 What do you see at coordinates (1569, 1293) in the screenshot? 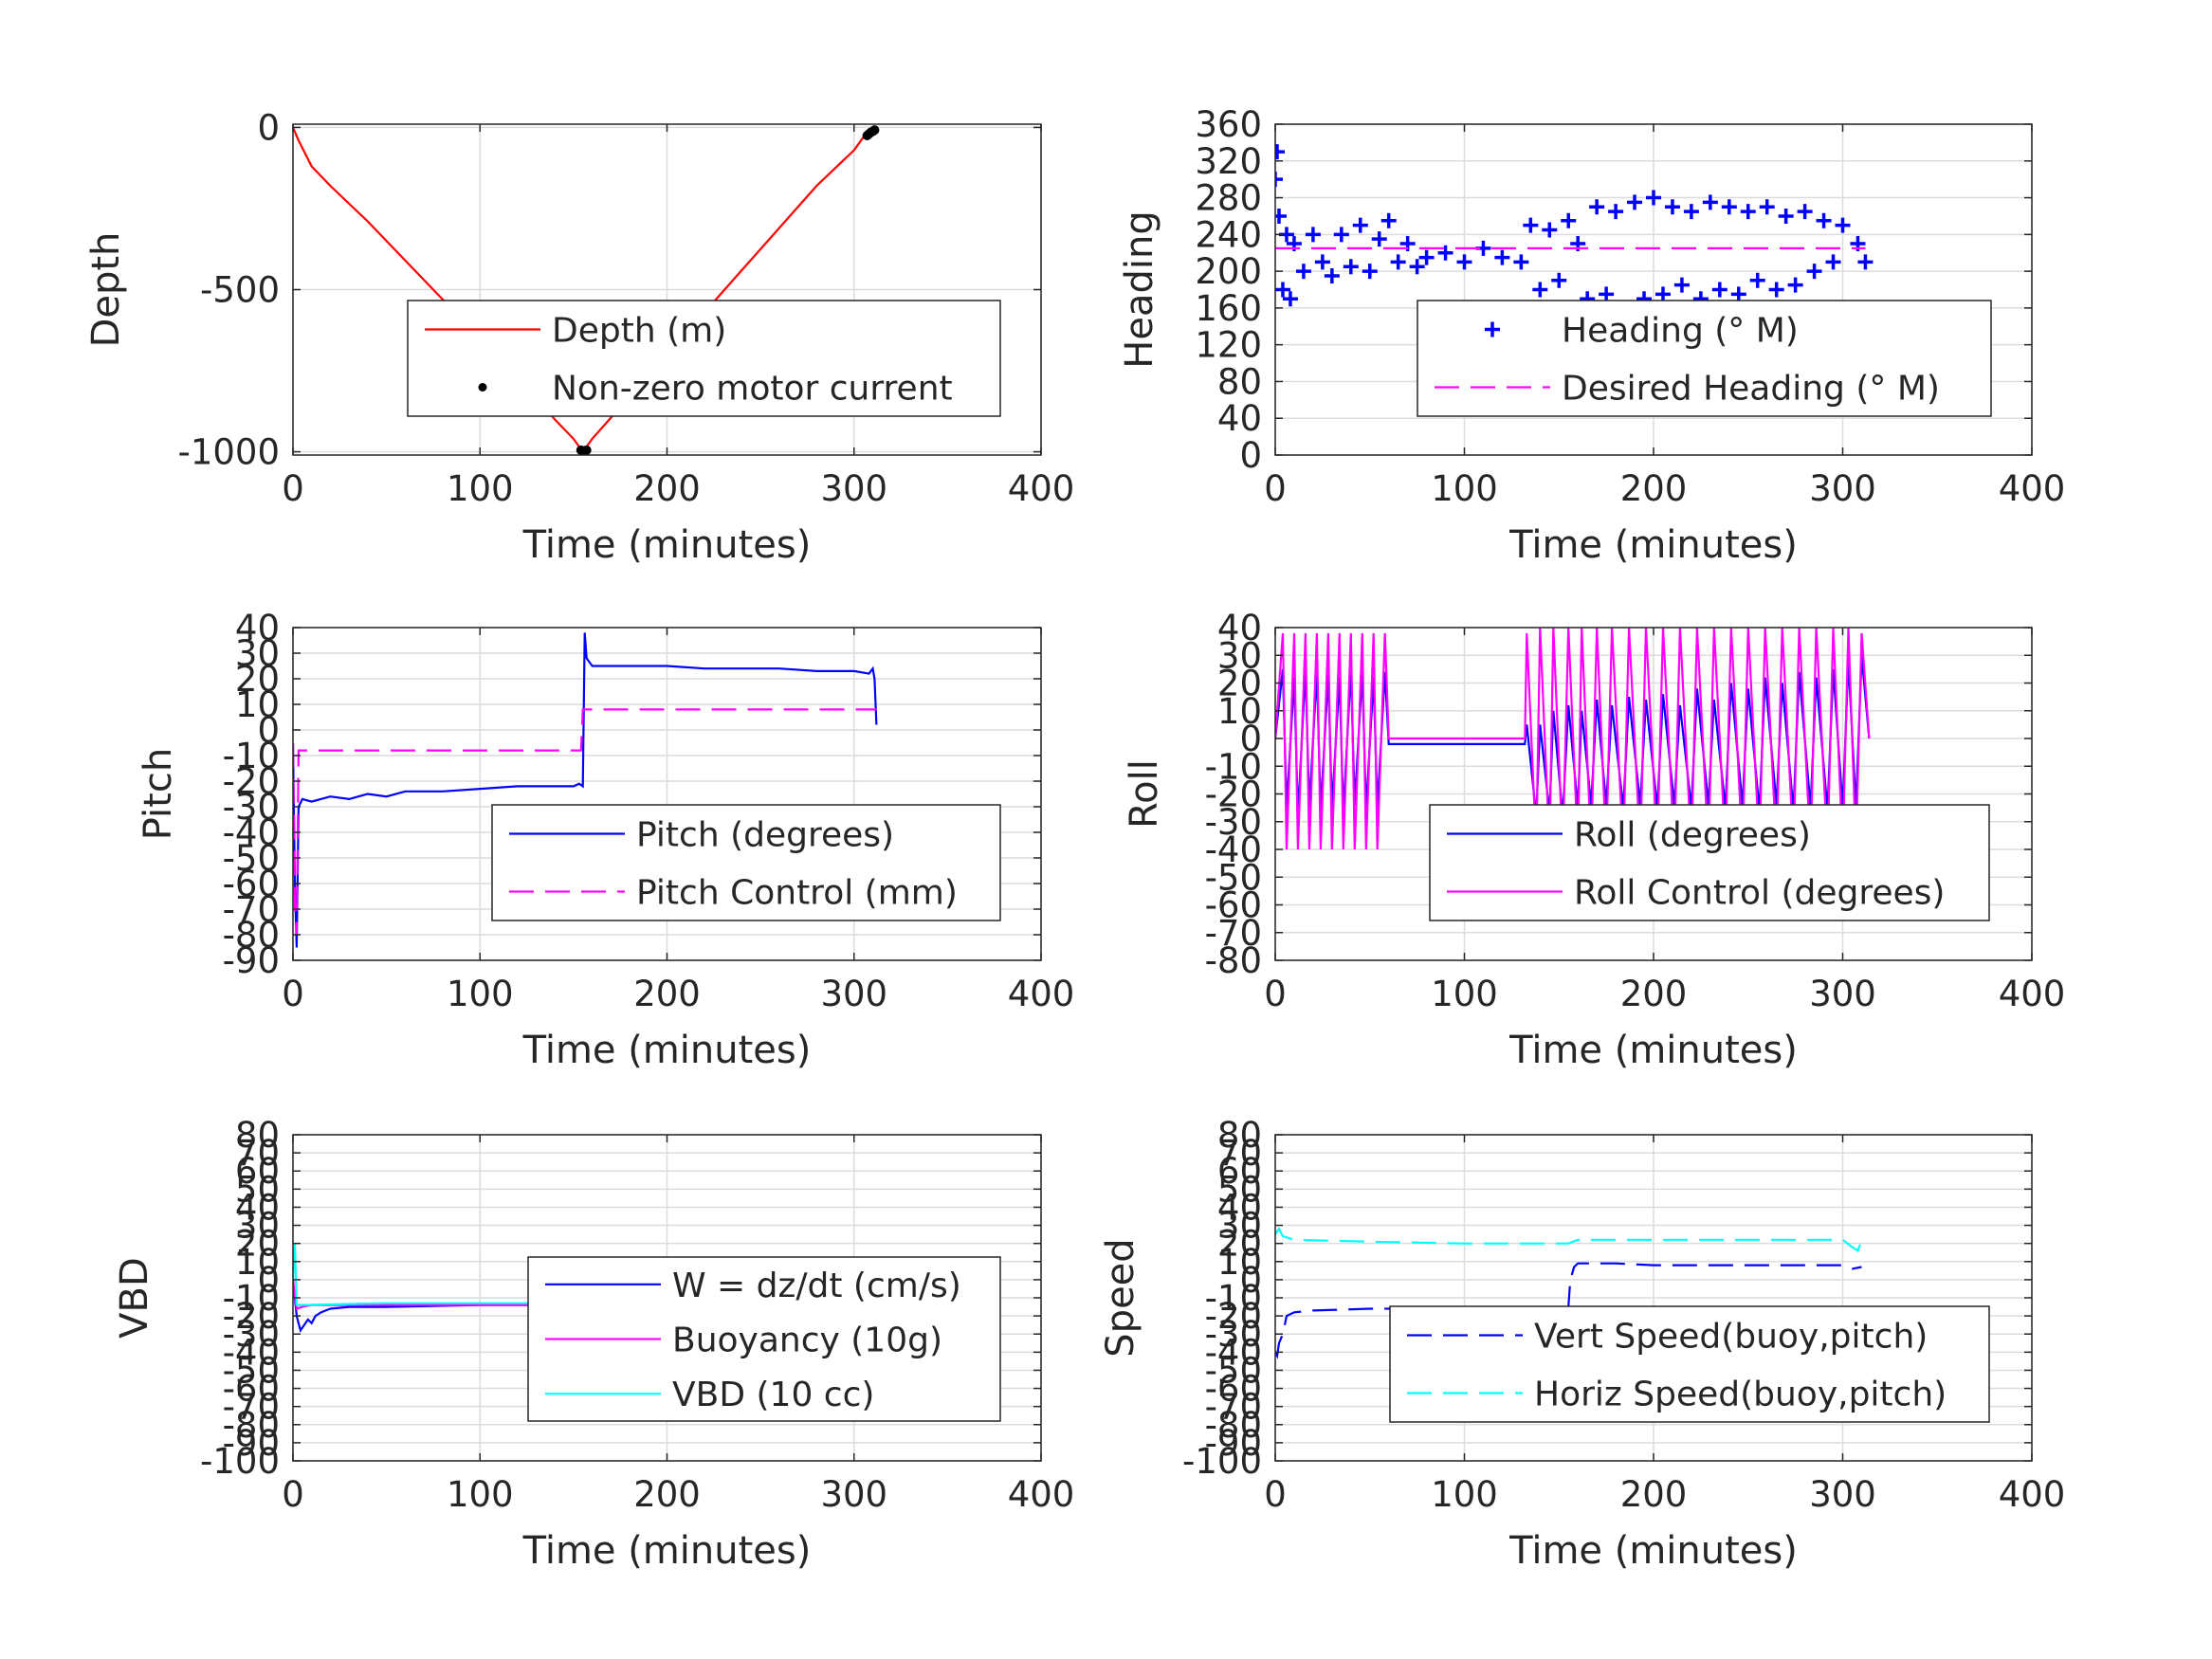
I see `plot-area-speed` at bounding box center [1569, 1293].